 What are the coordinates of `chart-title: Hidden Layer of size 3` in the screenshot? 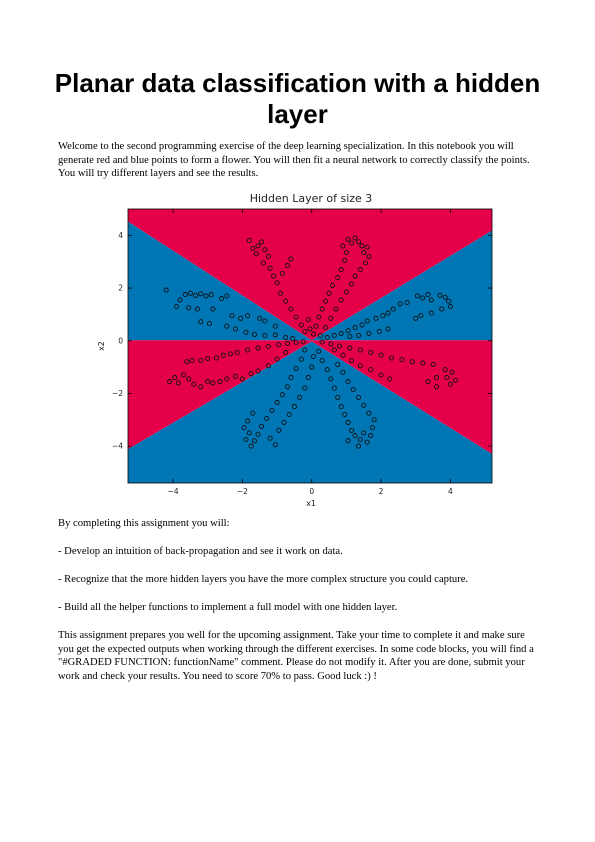 It's located at (311, 198).